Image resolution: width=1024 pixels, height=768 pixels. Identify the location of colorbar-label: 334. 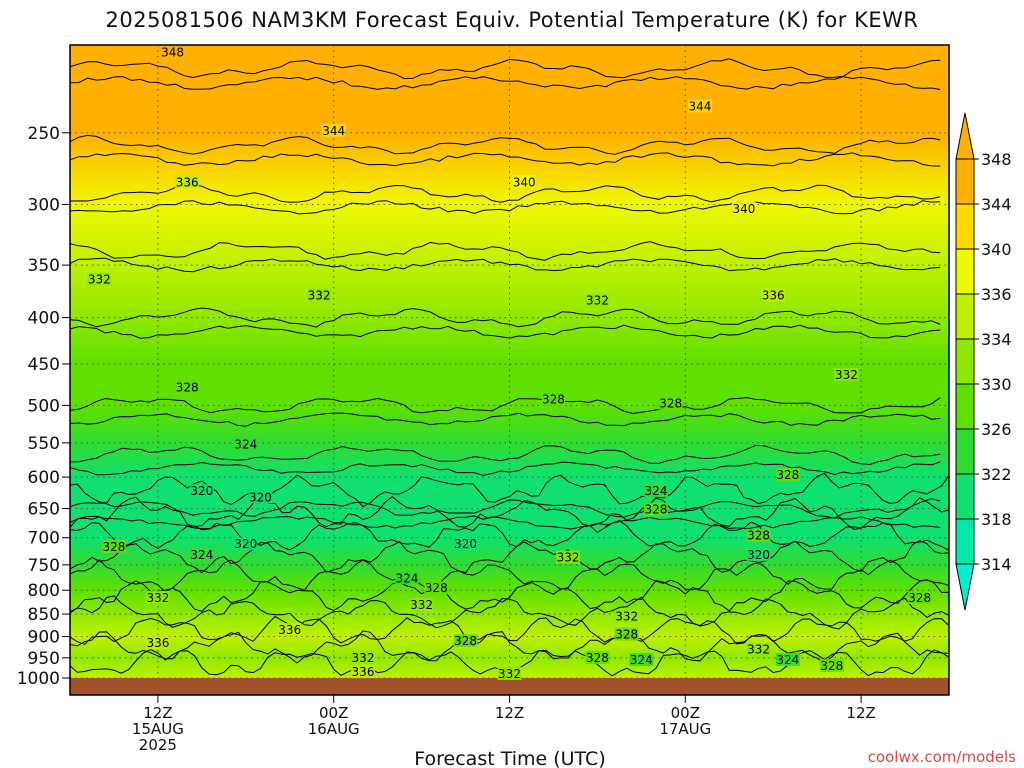
(996, 339).